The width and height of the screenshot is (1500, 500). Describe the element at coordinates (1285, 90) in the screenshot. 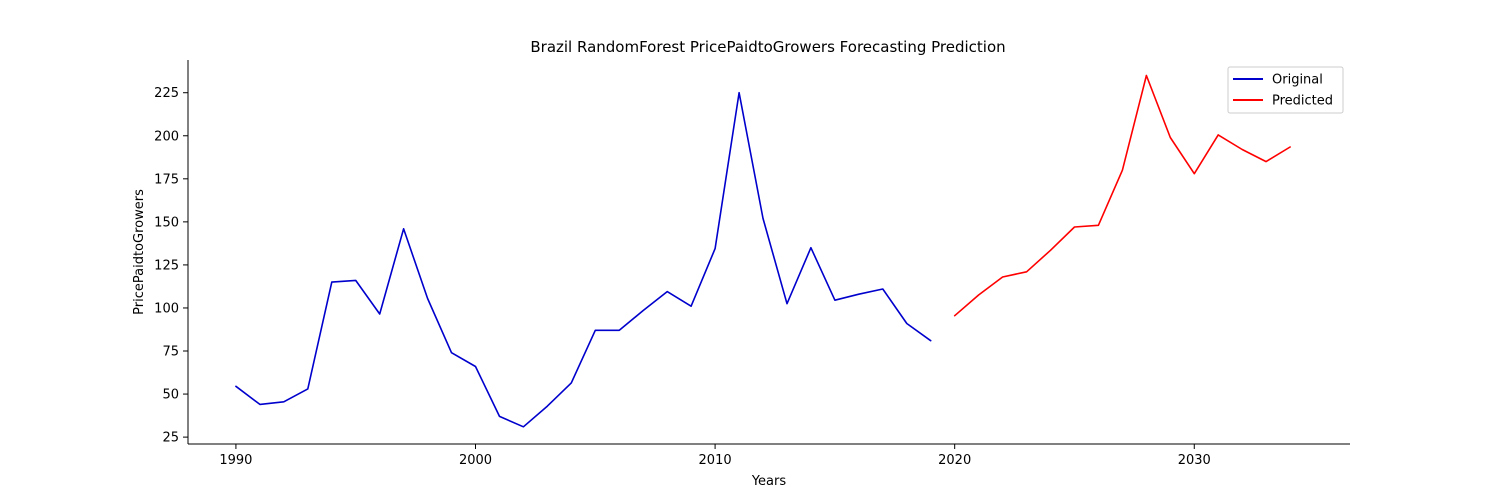

I see `legend: Original Predicted` at that location.